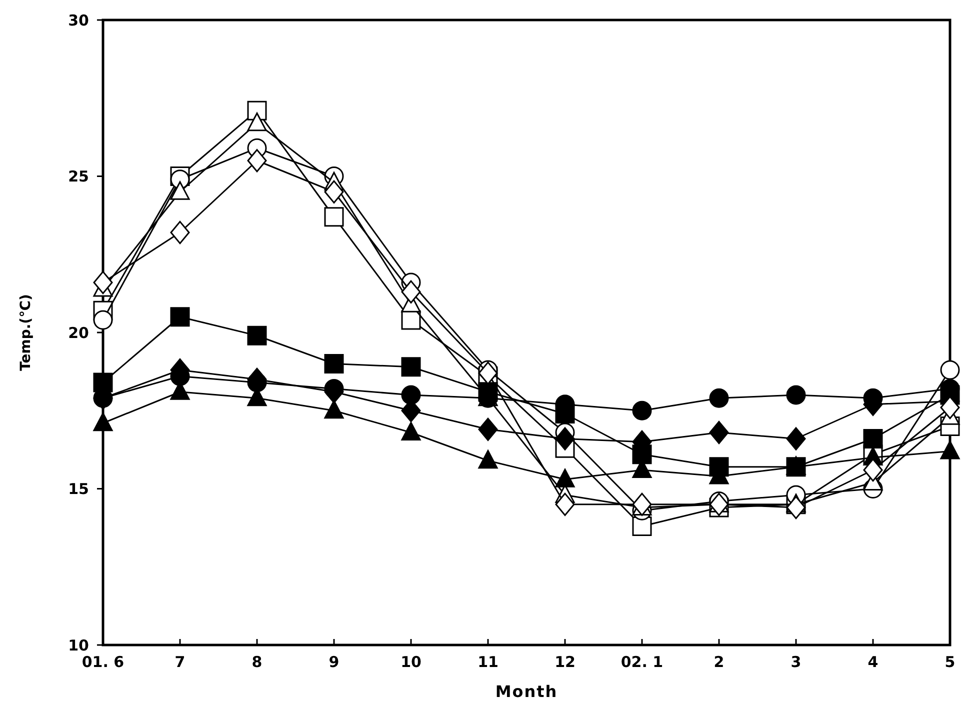 Image resolution: width=968 pixels, height=708 pixels. Describe the element at coordinates (78, 645) in the screenshot. I see `y-tick-label: 10` at that location.